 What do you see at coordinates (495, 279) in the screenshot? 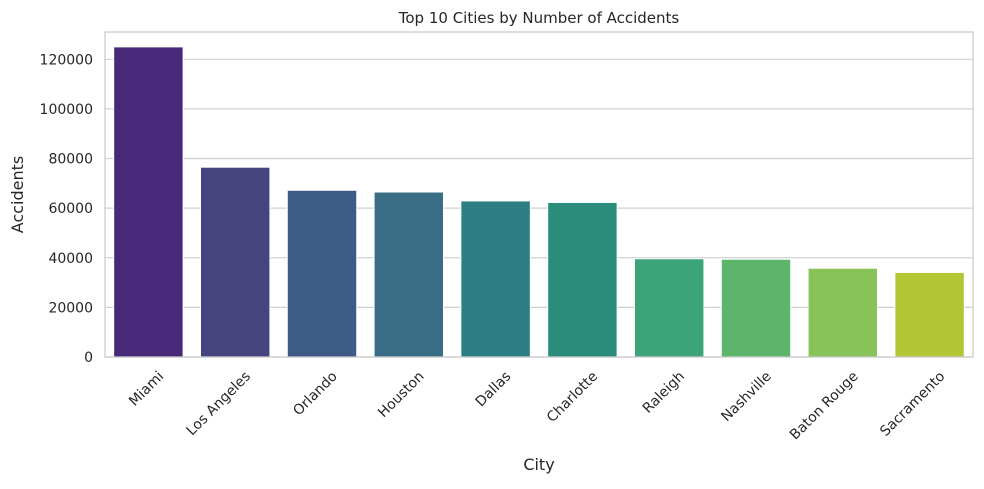
I see `bar-dallas` at bounding box center [495, 279].